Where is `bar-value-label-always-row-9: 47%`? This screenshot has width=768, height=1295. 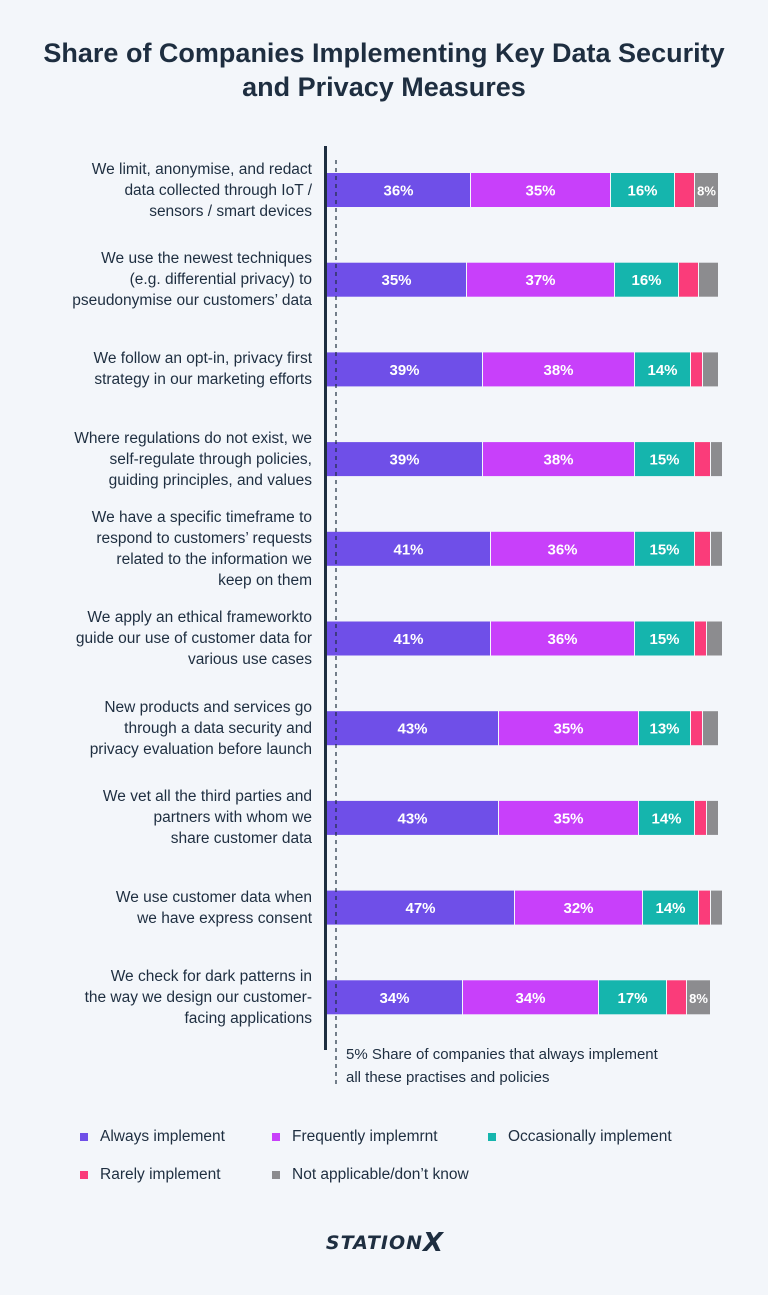 bar-value-label-always-row-9: 47% is located at coordinates (420, 908).